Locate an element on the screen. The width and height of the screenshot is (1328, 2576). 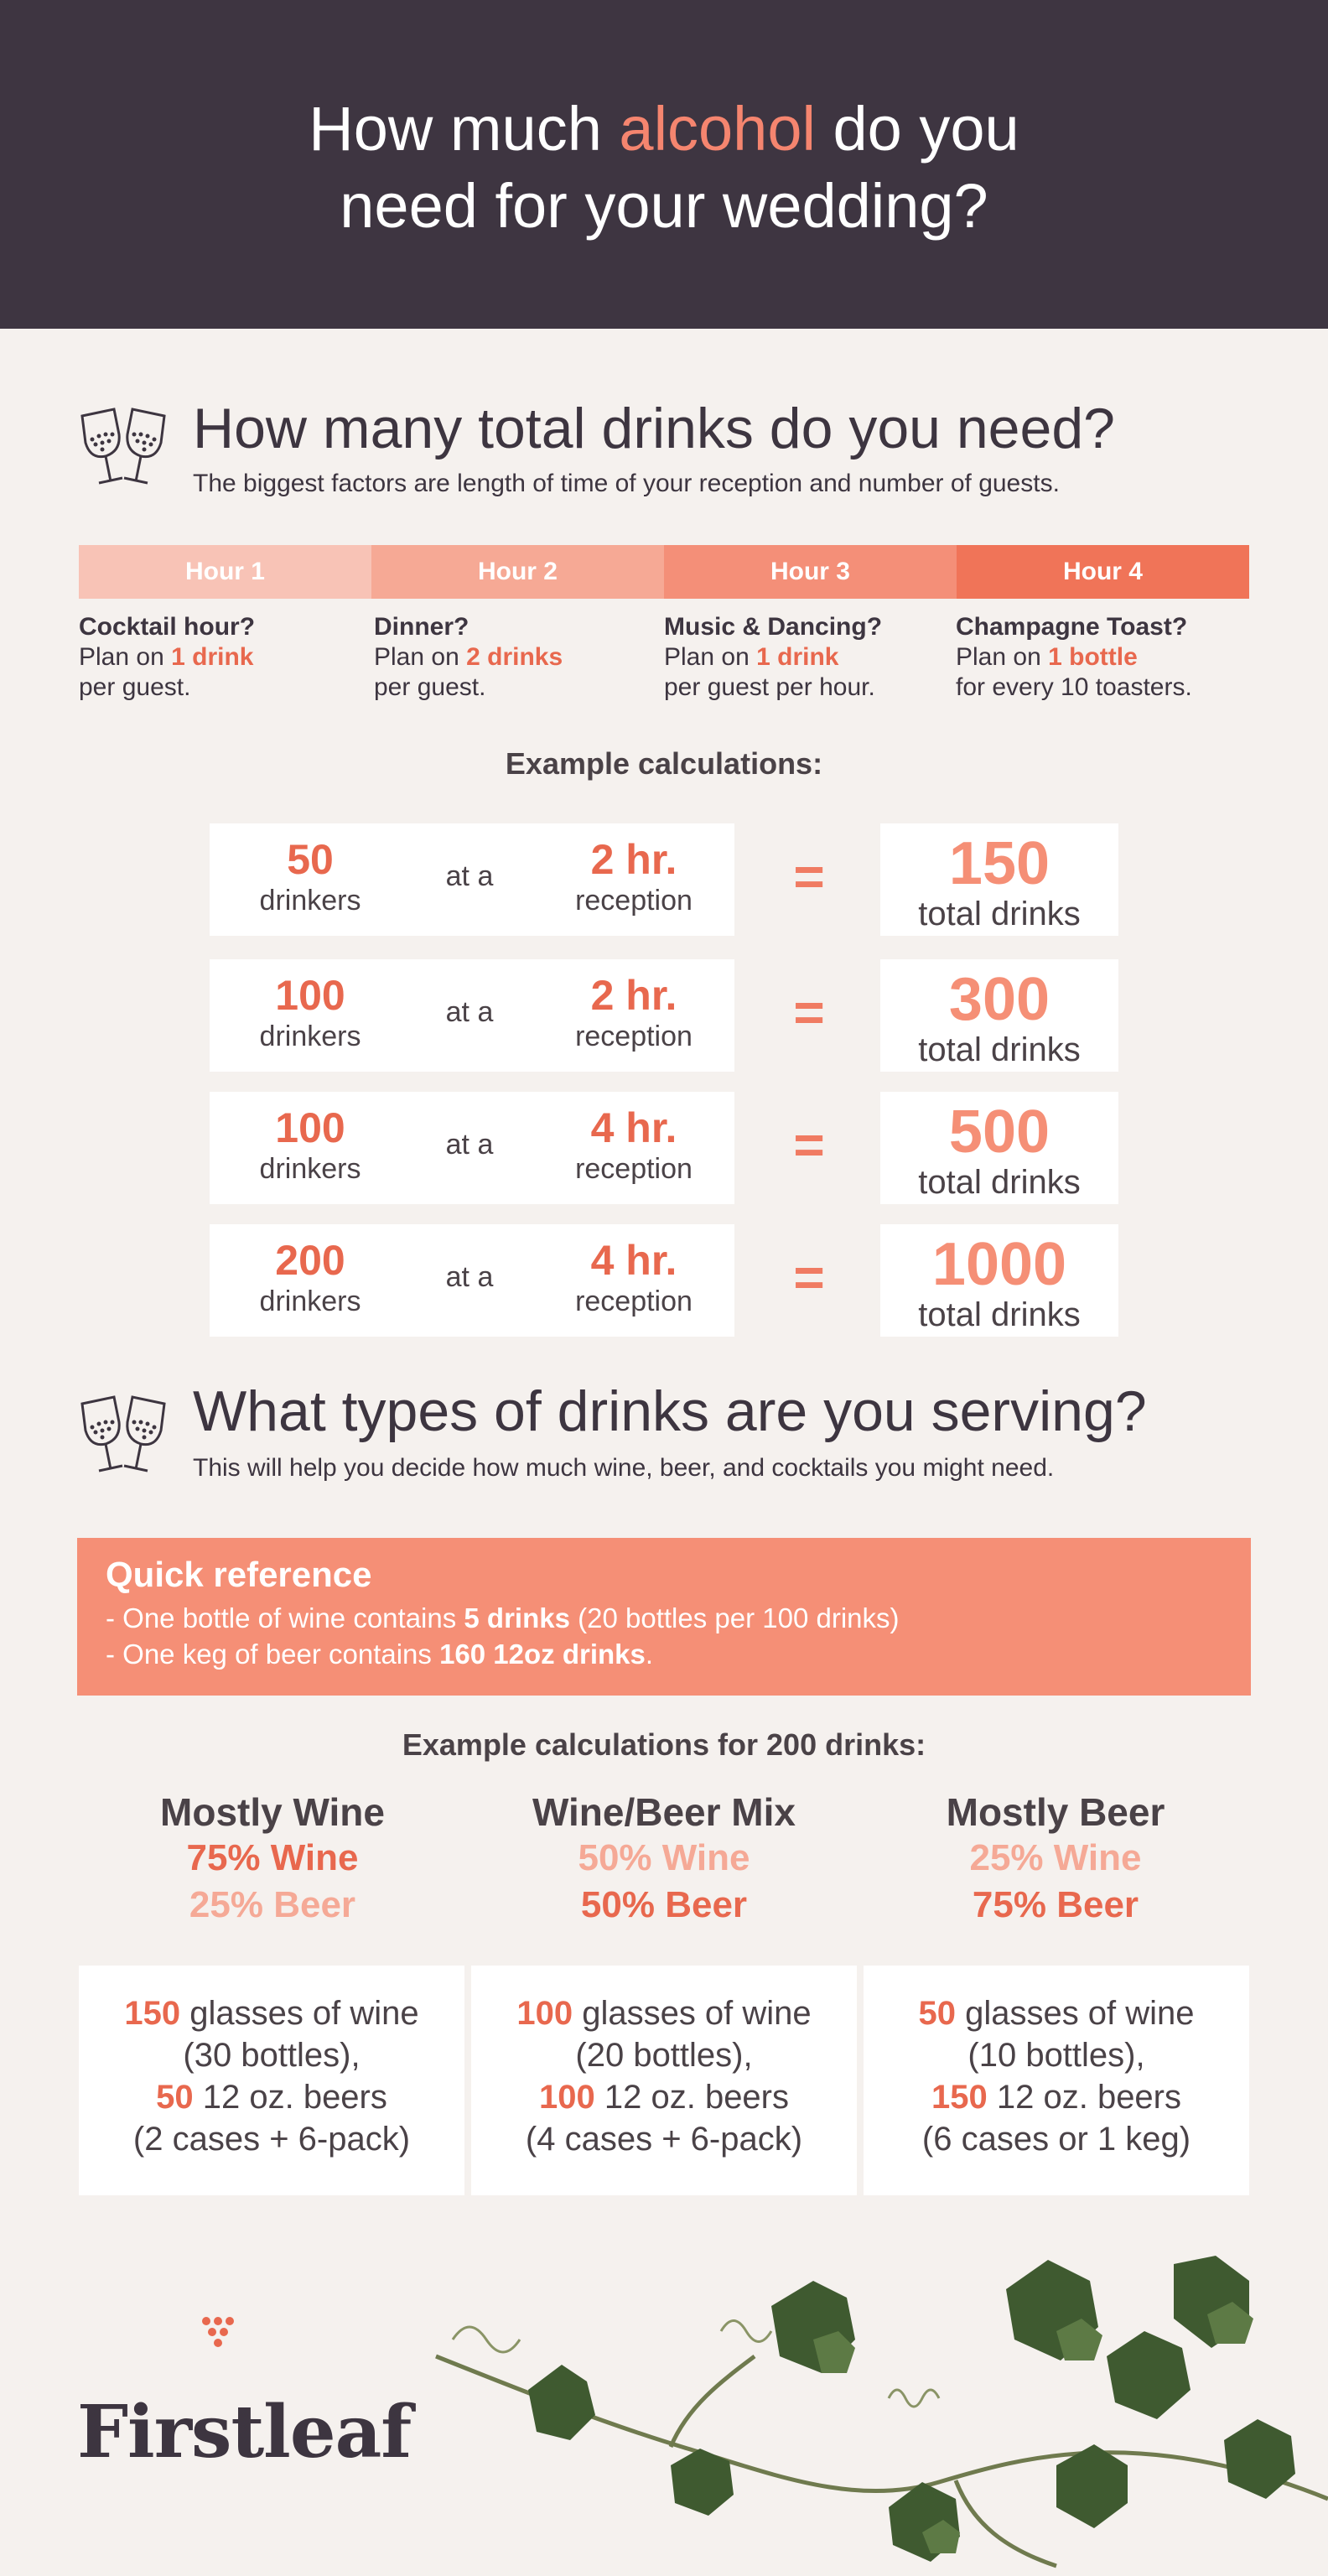
calc-row-1: 50 drinkers at a 2 hr. reception is located at coordinates (472, 880).